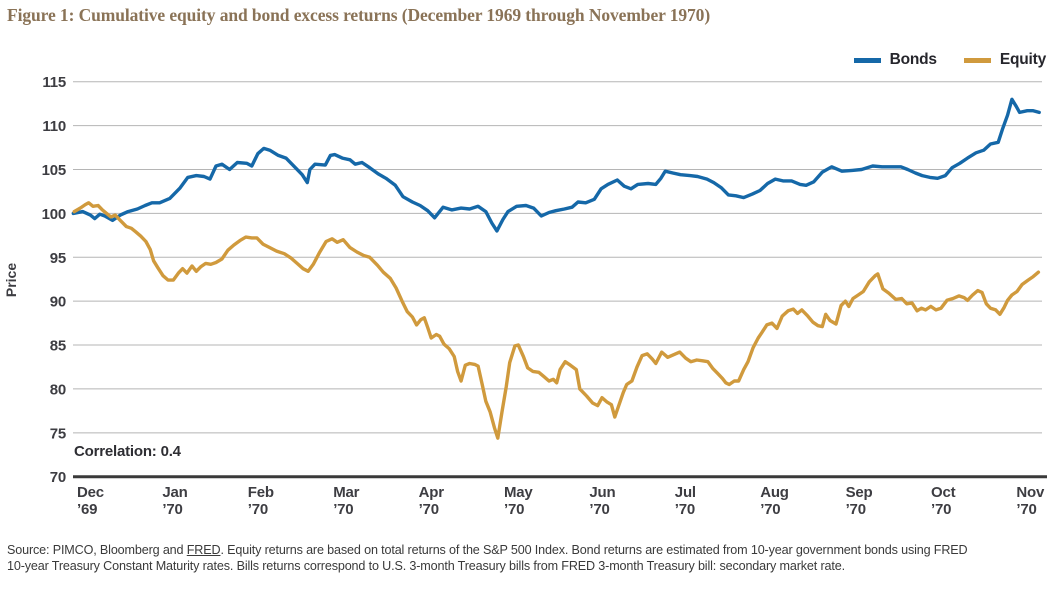 The image size is (1055, 602). What do you see at coordinates (54, 82) in the screenshot?
I see `y-tick-label: 115` at bounding box center [54, 82].